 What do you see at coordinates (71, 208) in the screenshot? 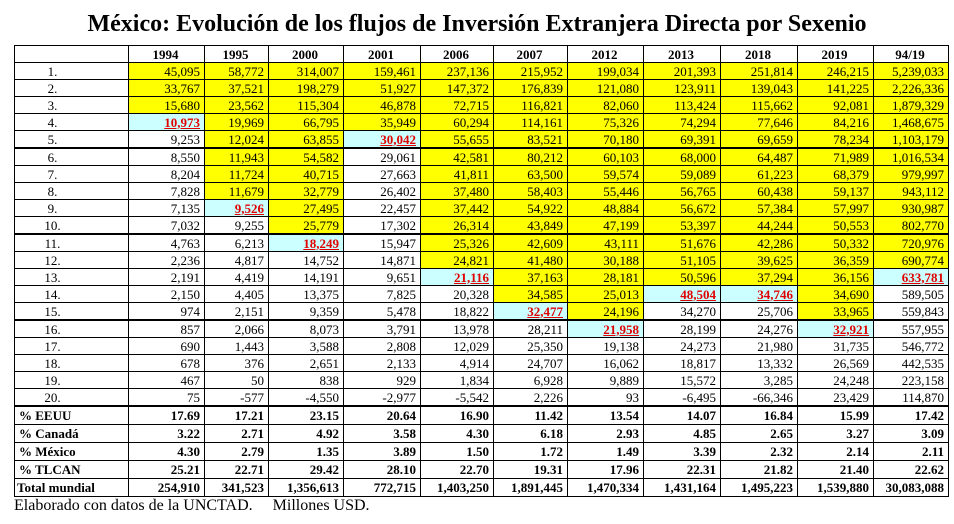
I see `rank-label: 9.` at bounding box center [71, 208].